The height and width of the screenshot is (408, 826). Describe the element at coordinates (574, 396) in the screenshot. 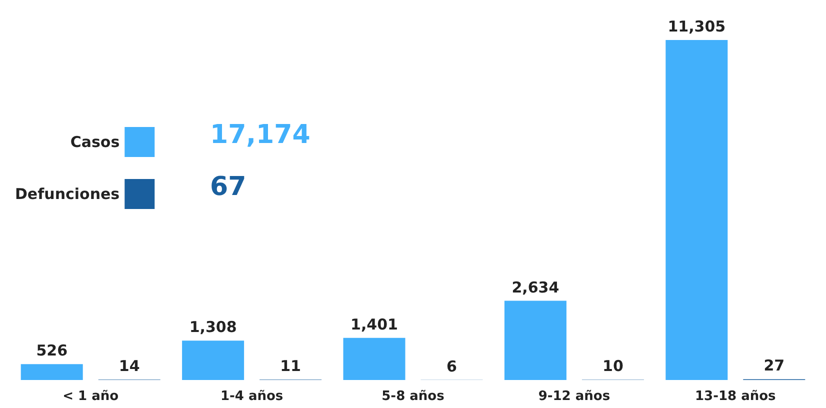

I see `x-tick-label: 9-12 años` at that location.